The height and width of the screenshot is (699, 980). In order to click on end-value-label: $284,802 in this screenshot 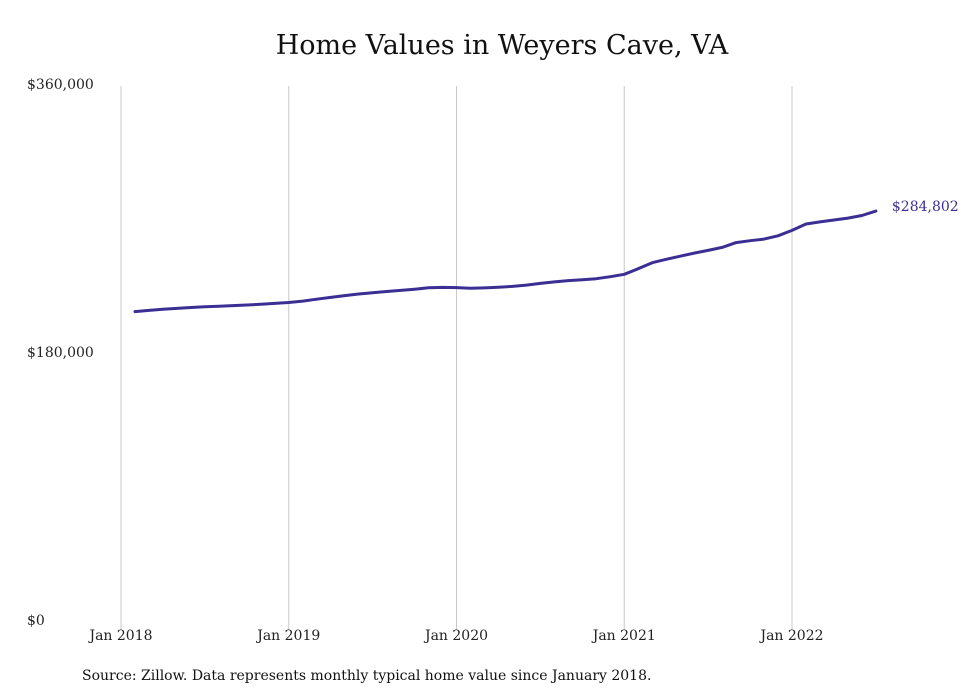, I will do `click(925, 207)`.